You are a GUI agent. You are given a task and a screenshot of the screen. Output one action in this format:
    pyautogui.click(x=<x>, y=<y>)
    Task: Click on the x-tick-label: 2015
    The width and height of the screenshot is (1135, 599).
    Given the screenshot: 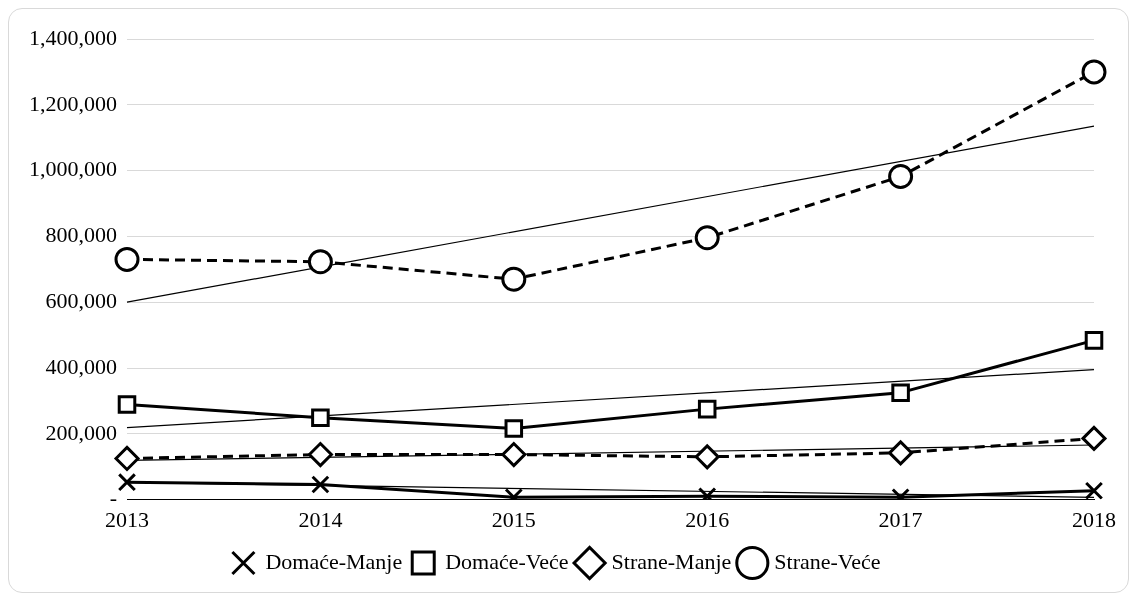 What is the action you would take?
    pyautogui.click(x=513, y=519)
    